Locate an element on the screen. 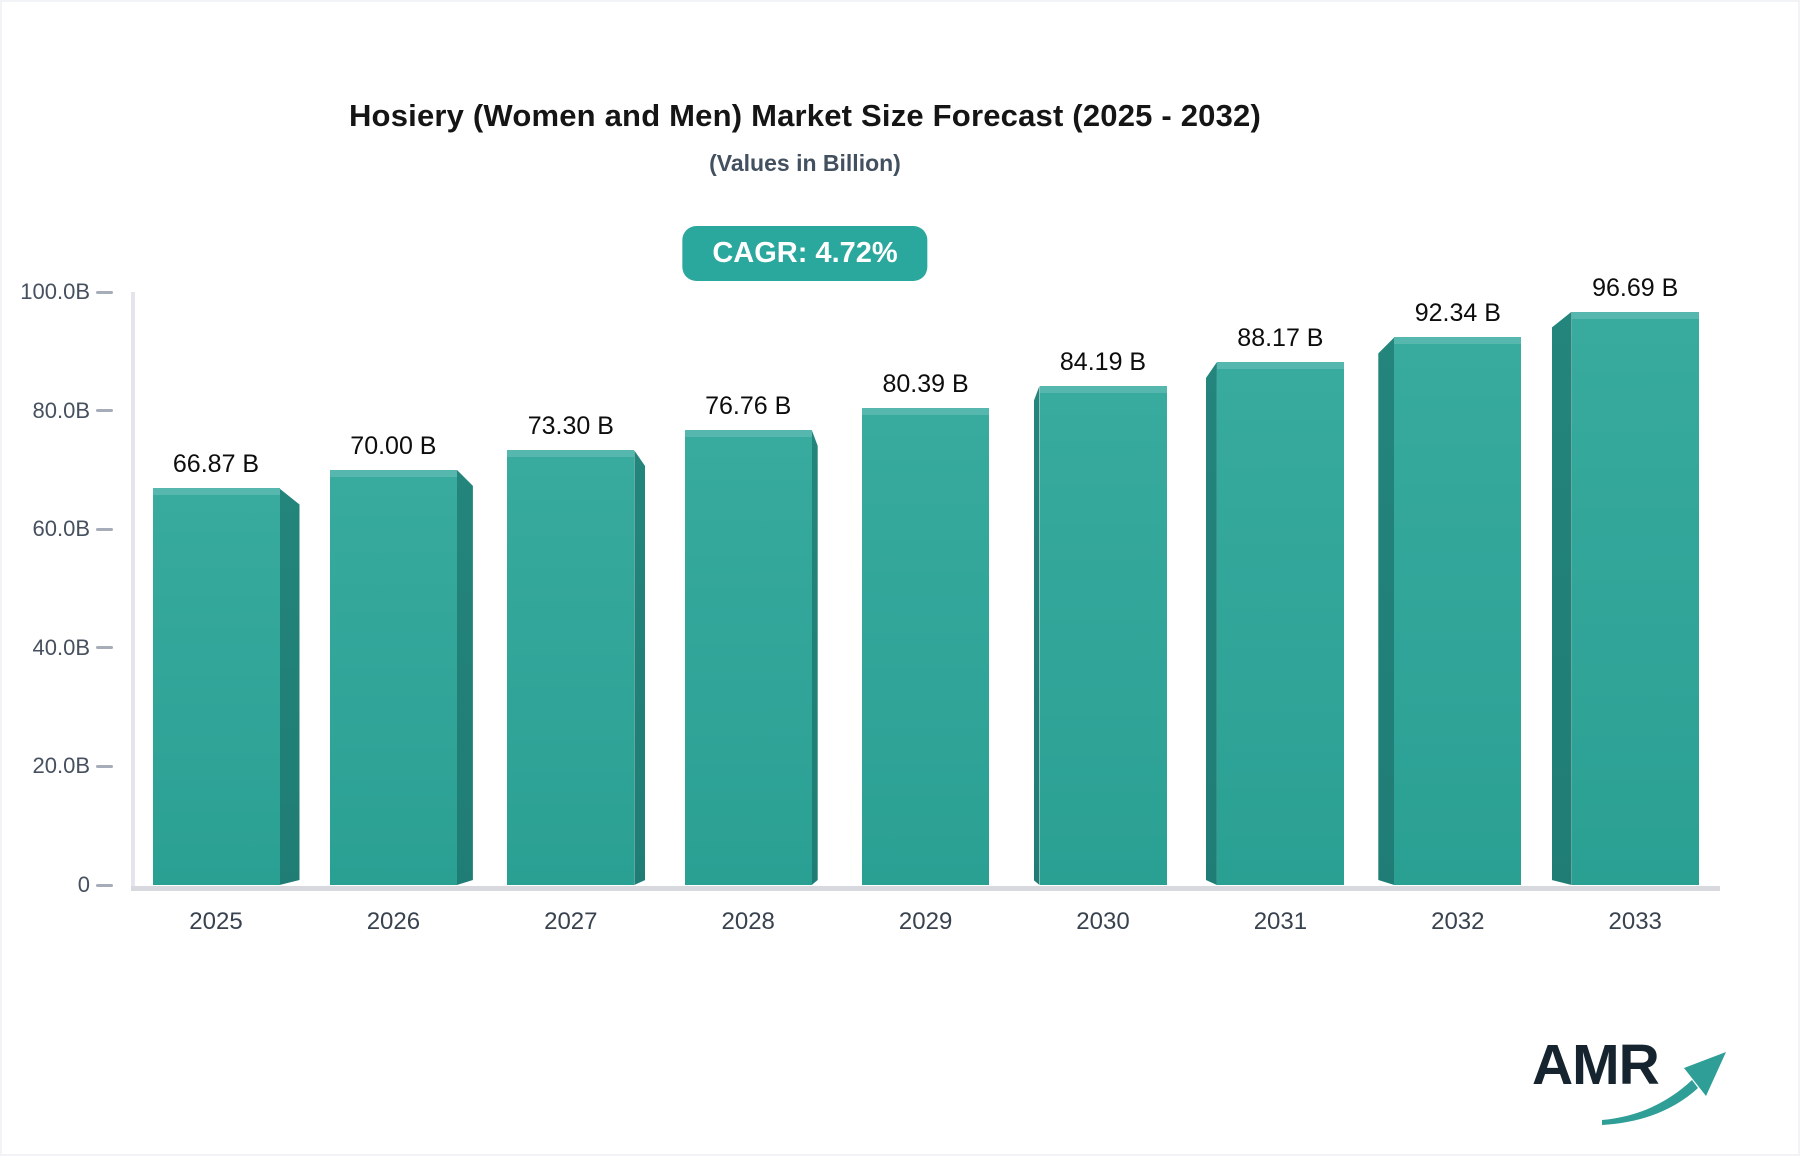 The image size is (1800, 1156). bar-value-label: 73.30 B is located at coordinates (570, 426).